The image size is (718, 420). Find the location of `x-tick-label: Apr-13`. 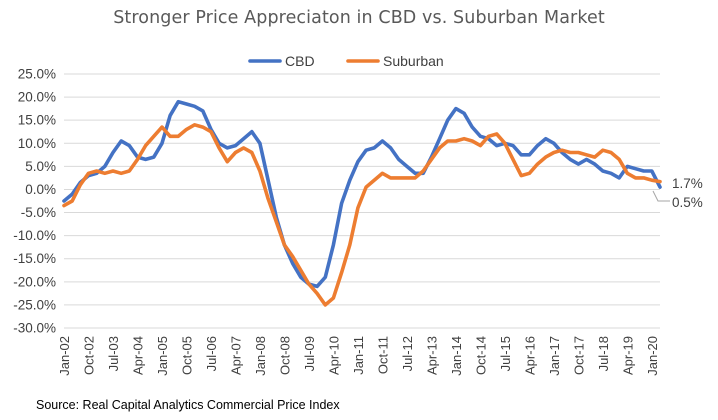

x-tick-label: Apr-13 is located at coordinates (431, 355).